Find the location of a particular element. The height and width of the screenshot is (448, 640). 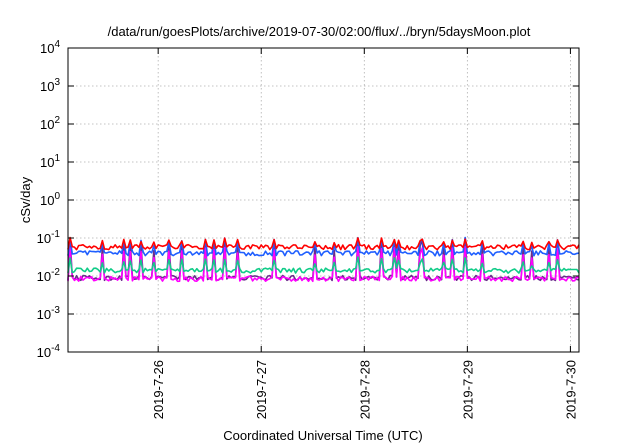

x-tick-label: 2019-7-28 is located at coordinates (364, 389).